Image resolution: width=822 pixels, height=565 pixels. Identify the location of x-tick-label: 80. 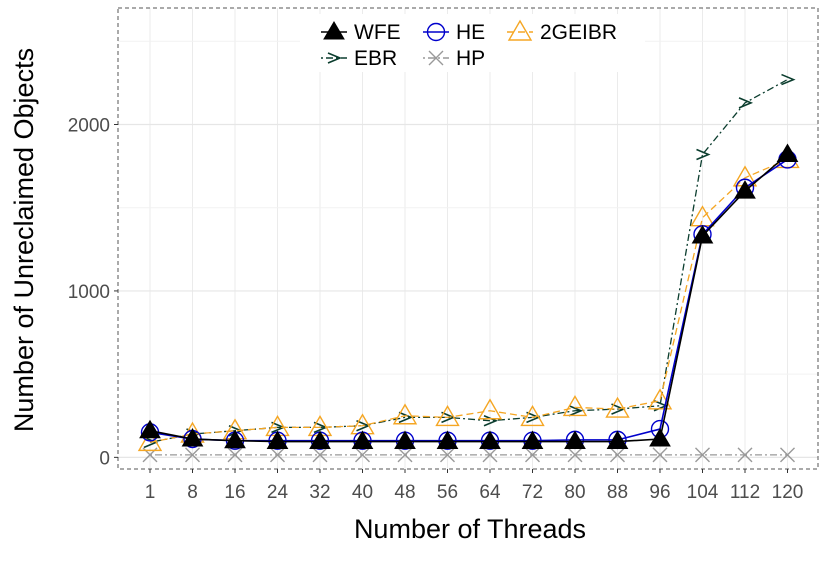
(574, 492).